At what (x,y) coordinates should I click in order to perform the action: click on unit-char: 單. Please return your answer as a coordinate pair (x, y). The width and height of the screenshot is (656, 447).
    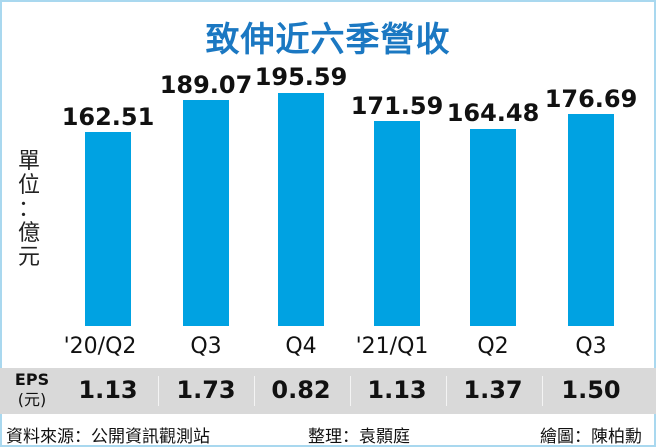
    Looking at the image, I should click on (28, 161).